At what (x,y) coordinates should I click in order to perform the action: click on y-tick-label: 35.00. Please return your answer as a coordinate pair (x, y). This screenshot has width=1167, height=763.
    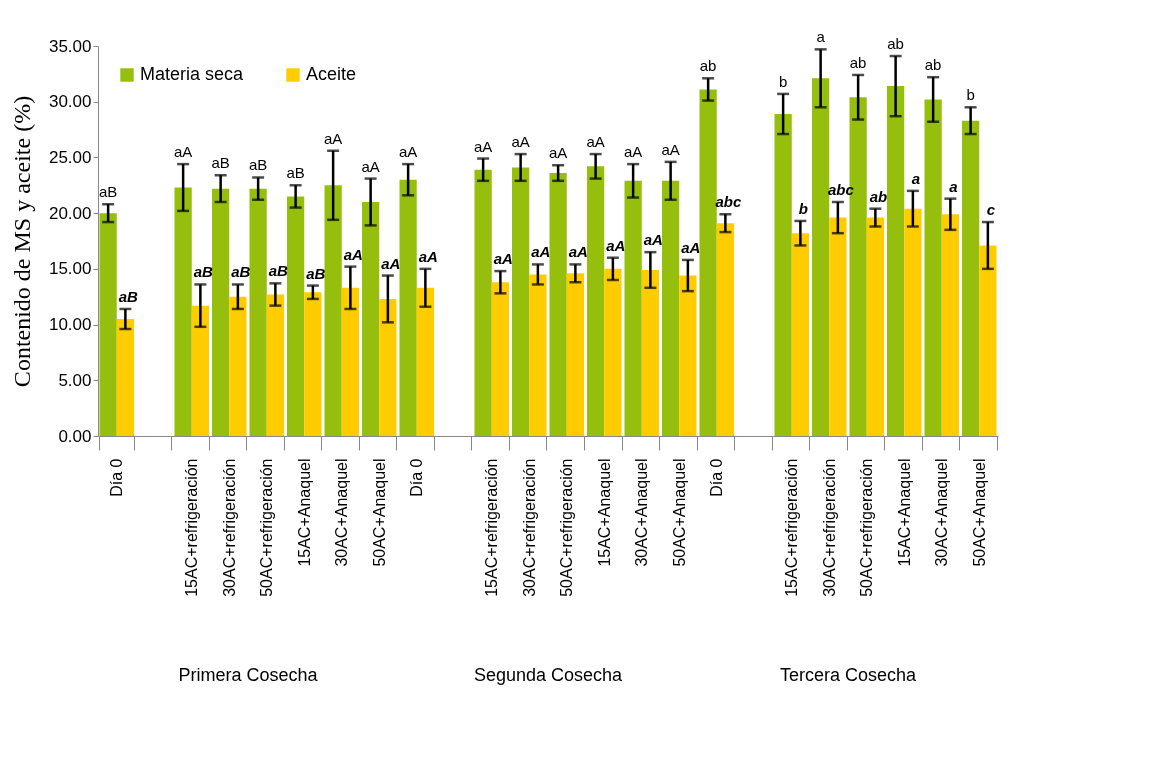
    Looking at the image, I should click on (70, 46).